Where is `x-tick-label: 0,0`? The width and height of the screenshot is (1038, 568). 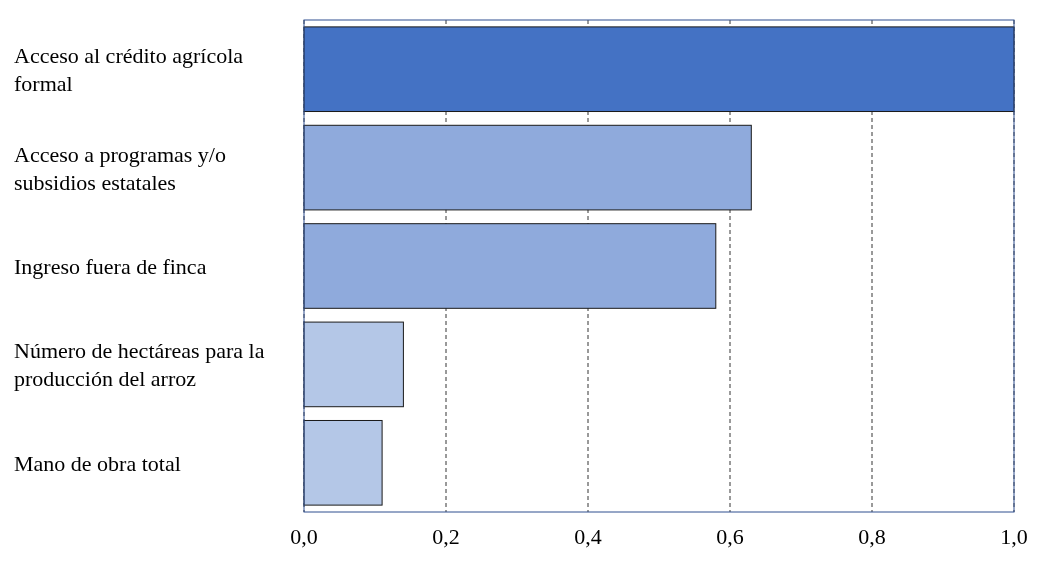
x-tick-label: 0,0 is located at coordinates (304, 536).